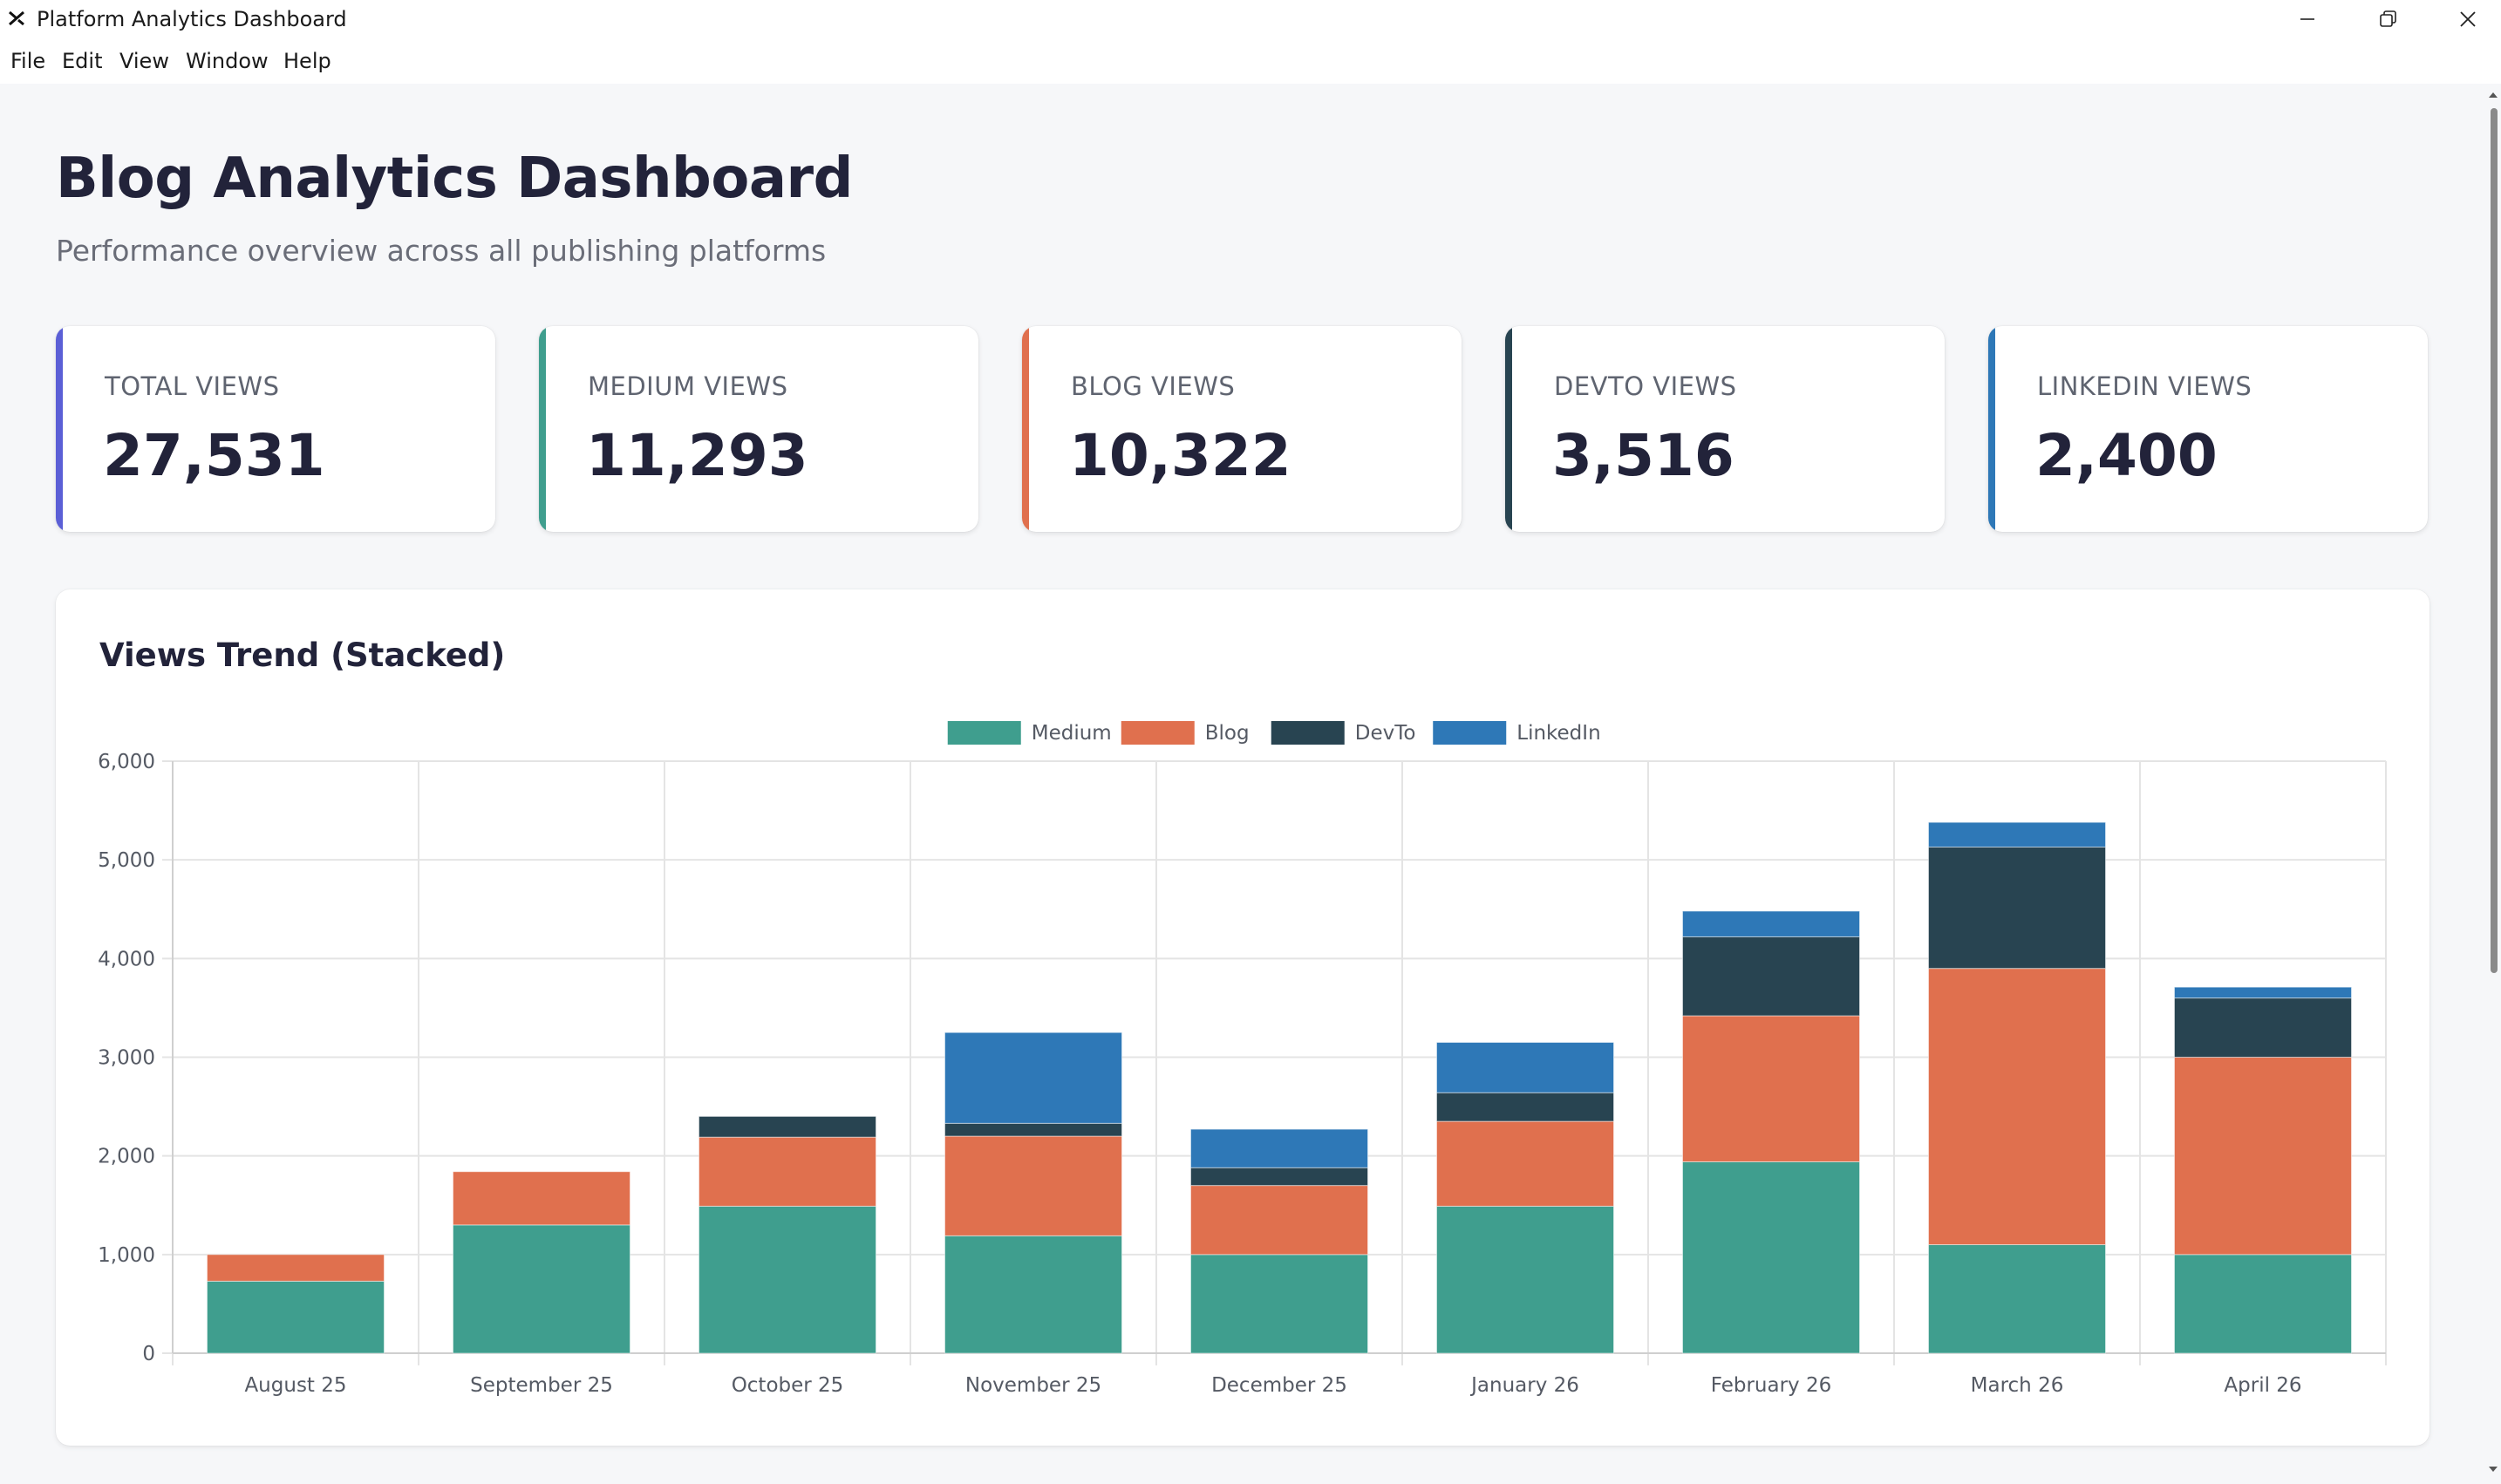  I want to click on stat-card-total: TOTAL VIEWS 27,531, so click(275, 429).